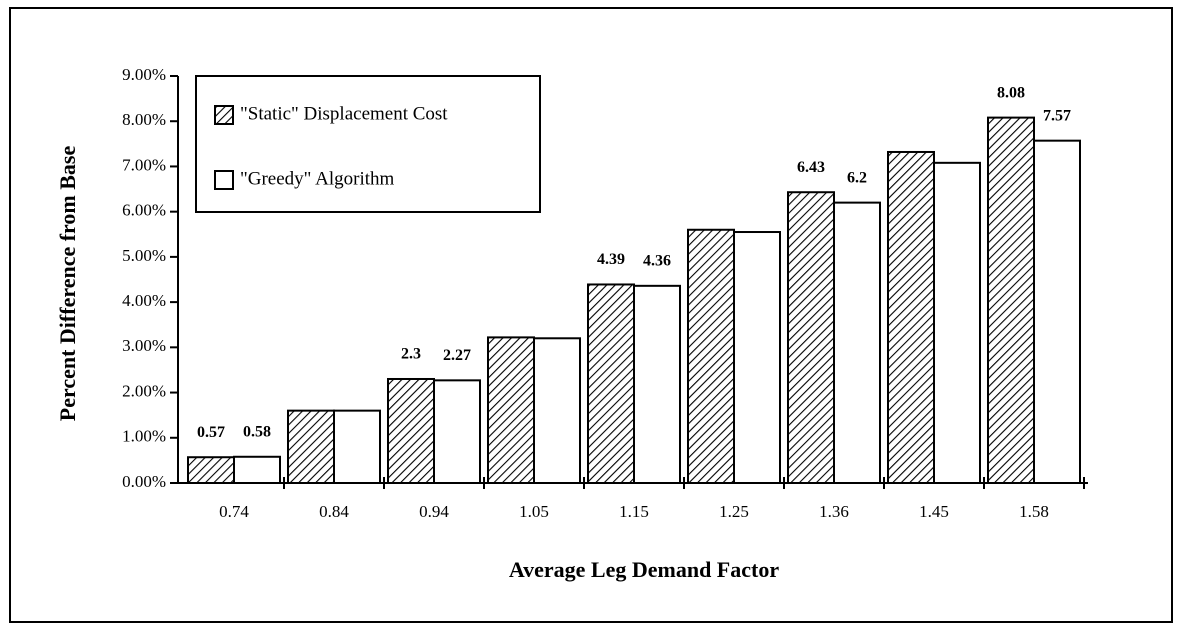  Describe the element at coordinates (1011, 92) in the screenshot. I see `value-label: 8.08` at that location.